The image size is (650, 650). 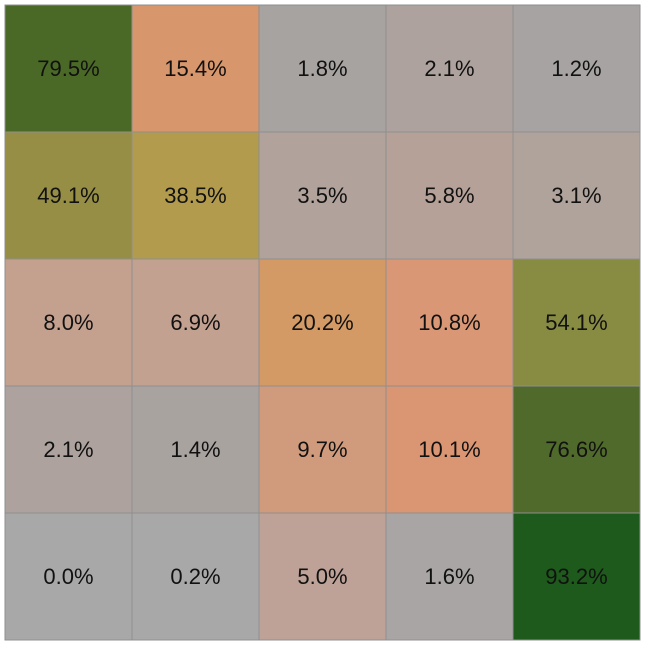 I want to click on heatmap-cell-r1-c1, so click(x=68, y=68).